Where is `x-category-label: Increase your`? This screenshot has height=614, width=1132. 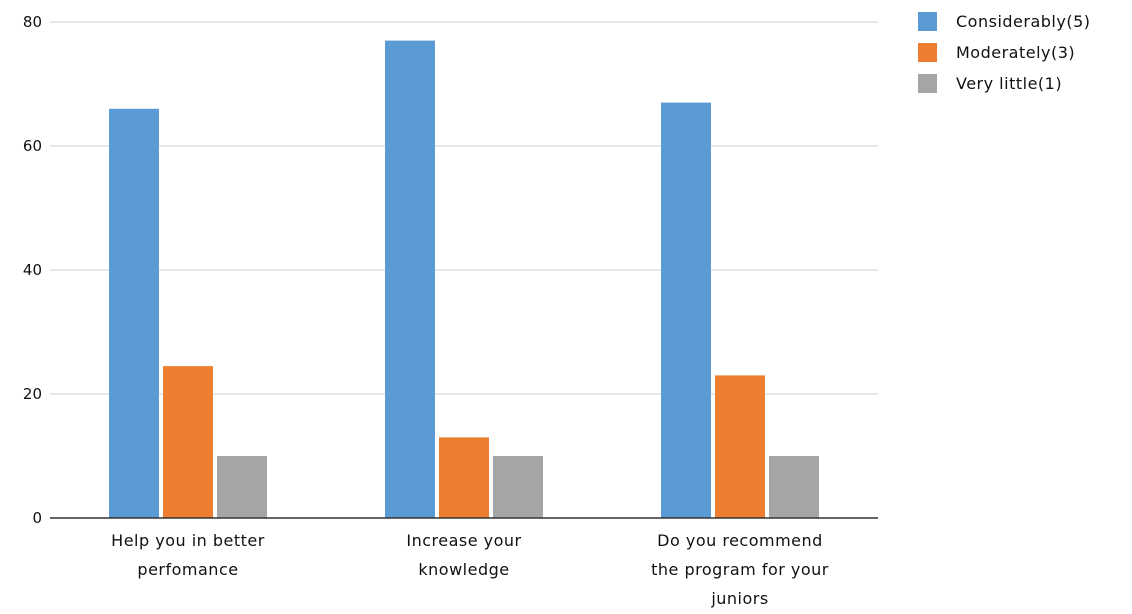
x-category-label: Increase your is located at coordinates (463, 540).